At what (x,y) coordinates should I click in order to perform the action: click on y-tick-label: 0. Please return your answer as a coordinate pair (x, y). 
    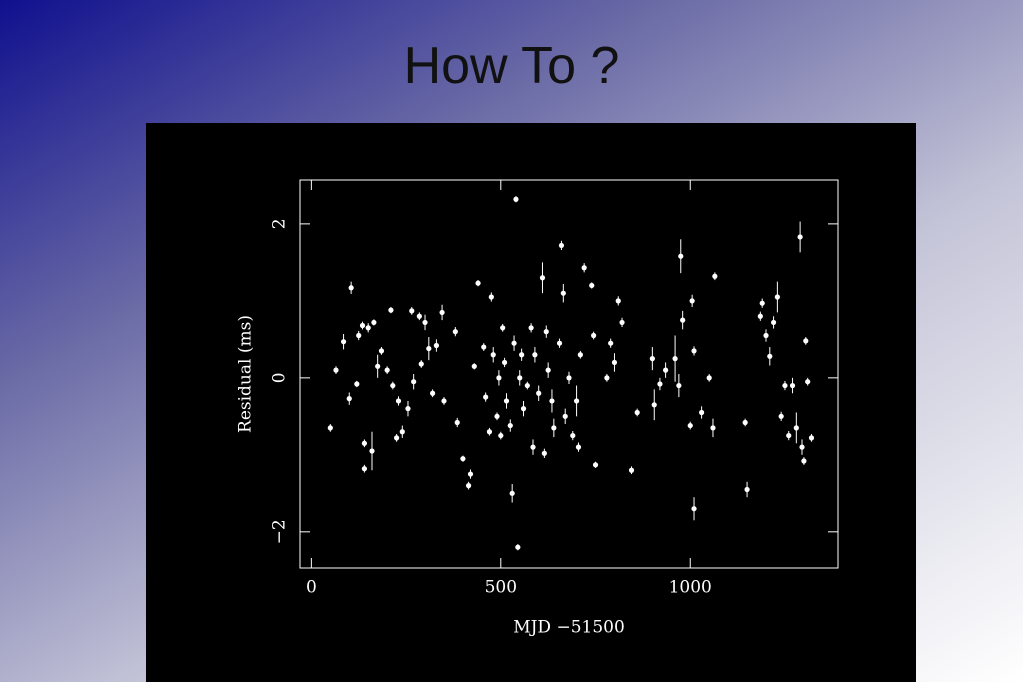
    Looking at the image, I should click on (280, 377).